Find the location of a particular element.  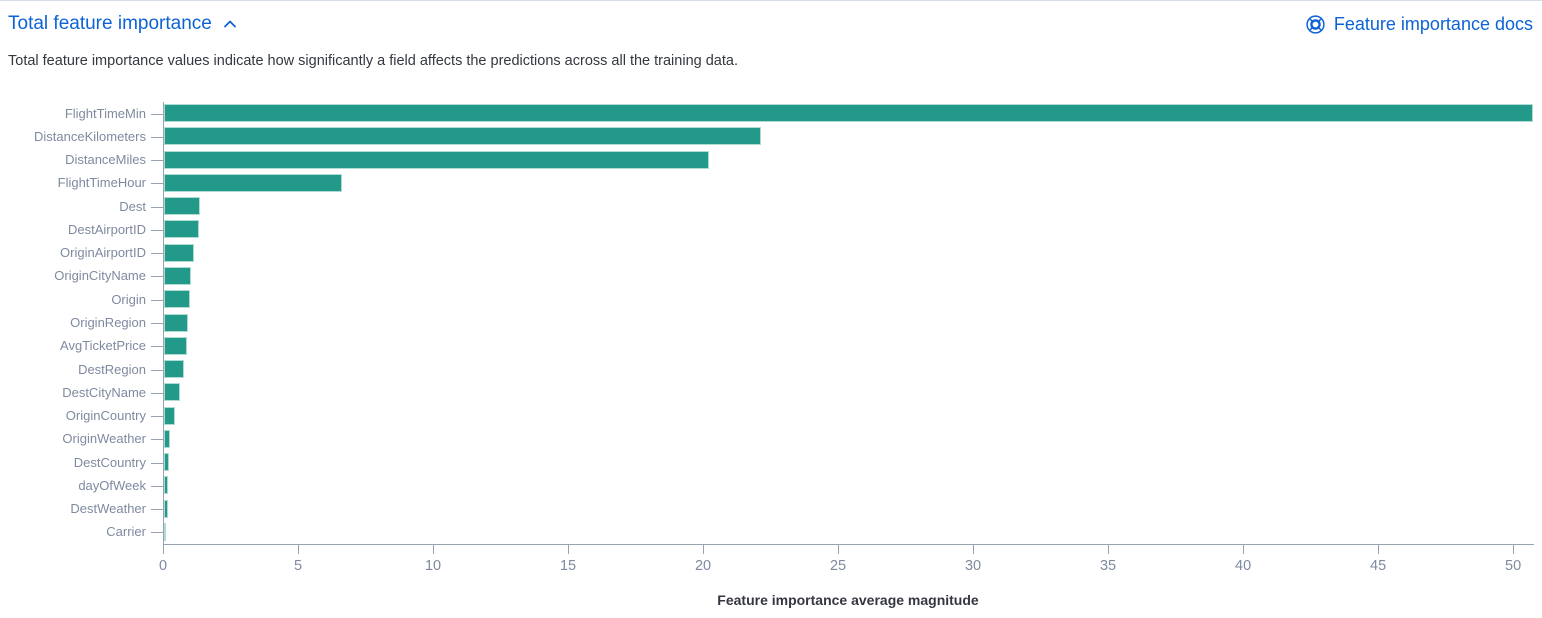

x-axis-tick-label: 20 is located at coordinates (703, 566).